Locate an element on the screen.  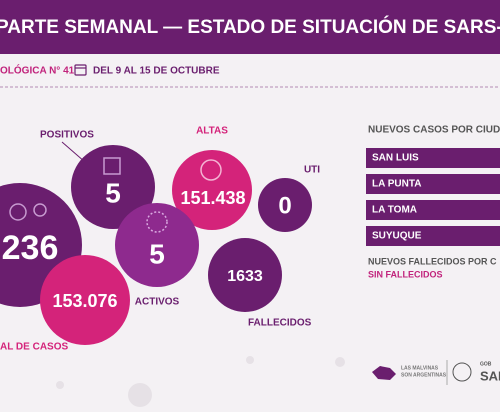
altas-label: ALTAS is located at coordinates (212, 131).